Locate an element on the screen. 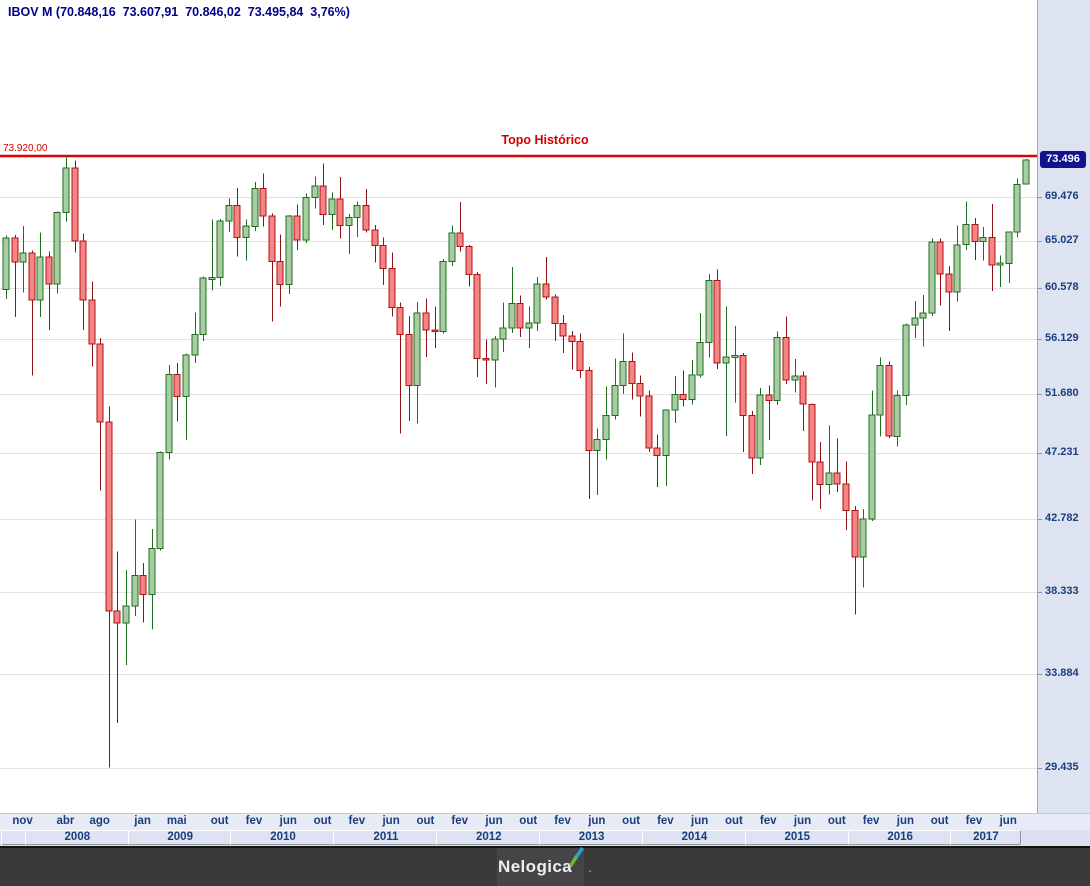 The width and height of the screenshot is (1090, 886). footer-logo-panel is located at coordinates (540, 867).